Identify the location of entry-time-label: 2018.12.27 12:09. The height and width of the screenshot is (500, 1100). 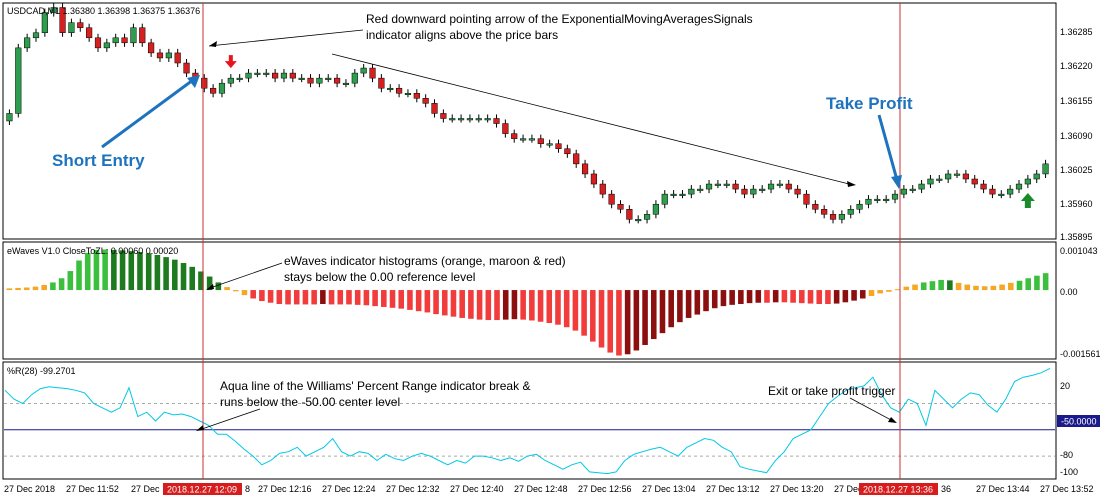
(202, 490).